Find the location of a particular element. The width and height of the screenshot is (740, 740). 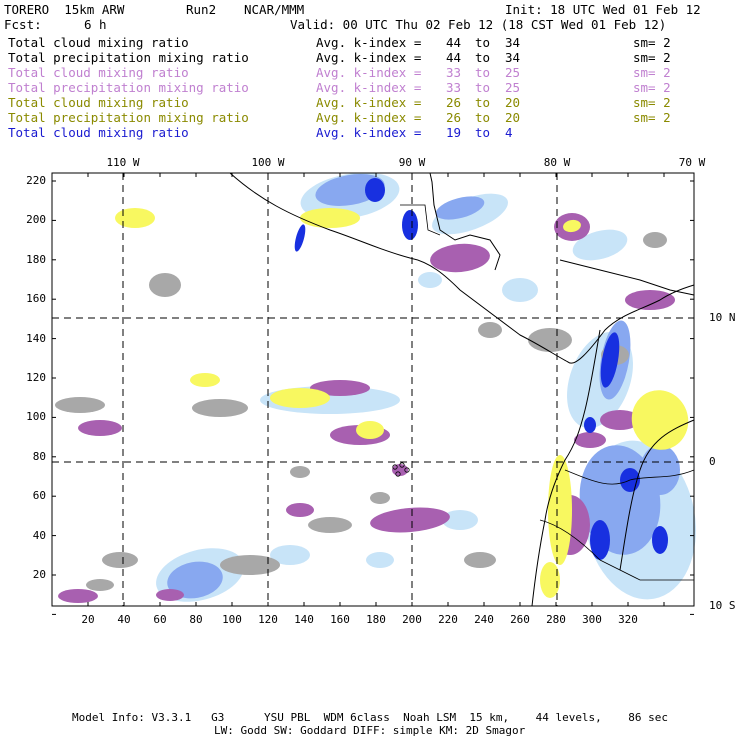

x-tick-label: 180 is located at coordinates (376, 619).